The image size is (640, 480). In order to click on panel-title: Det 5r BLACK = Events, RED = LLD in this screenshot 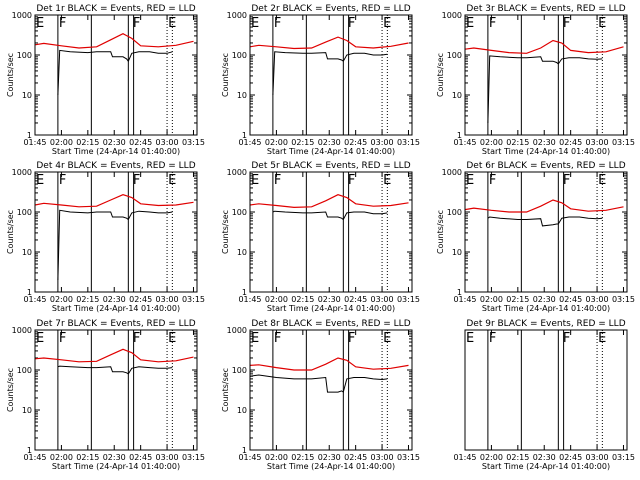, I will do `click(330, 166)`.